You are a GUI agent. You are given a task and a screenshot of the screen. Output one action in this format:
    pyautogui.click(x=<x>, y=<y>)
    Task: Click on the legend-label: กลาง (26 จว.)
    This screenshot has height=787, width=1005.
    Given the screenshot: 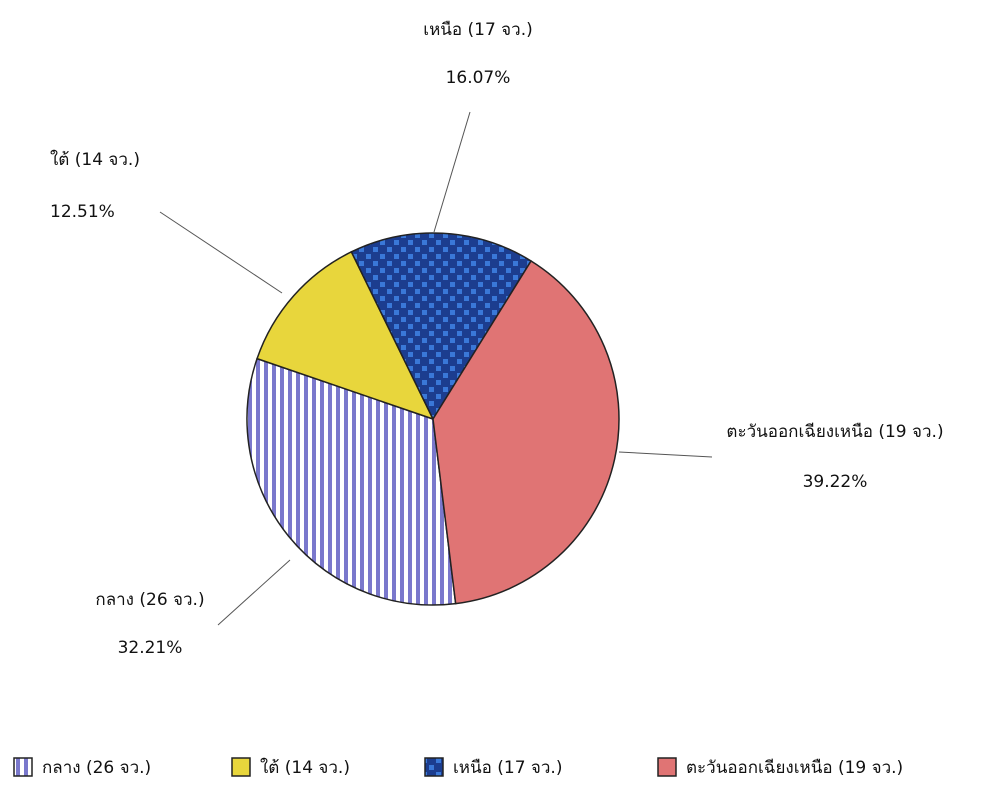 What is the action you would take?
    pyautogui.click(x=96, y=768)
    